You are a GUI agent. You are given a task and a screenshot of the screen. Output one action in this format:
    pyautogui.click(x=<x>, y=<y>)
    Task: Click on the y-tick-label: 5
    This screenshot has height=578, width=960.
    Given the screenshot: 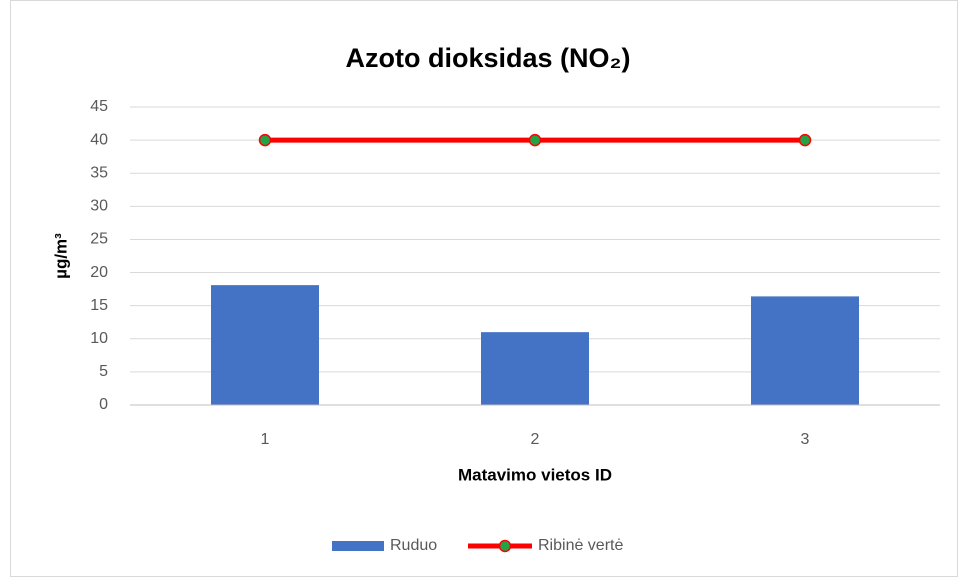 What is the action you would take?
    pyautogui.click(x=103, y=371)
    